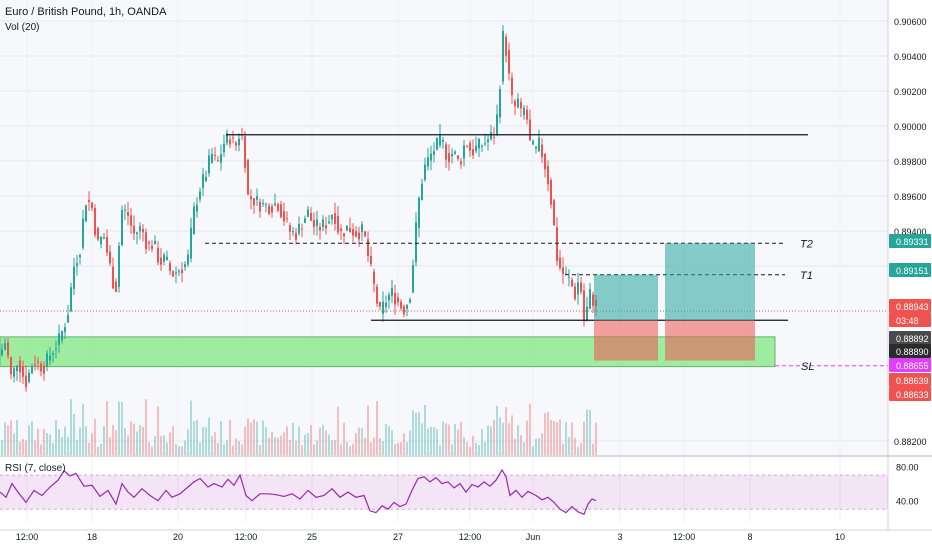 Image resolution: width=932 pixels, height=550 pixels. I want to click on target-1-label: T1, so click(806, 276).